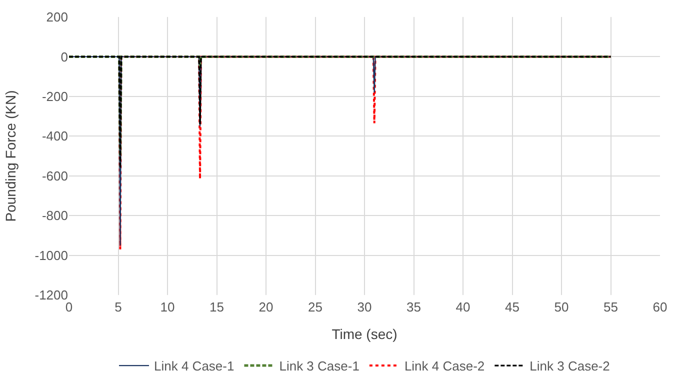  Describe the element at coordinates (413, 307) in the screenshot. I see `x-tick-label: 35` at that location.